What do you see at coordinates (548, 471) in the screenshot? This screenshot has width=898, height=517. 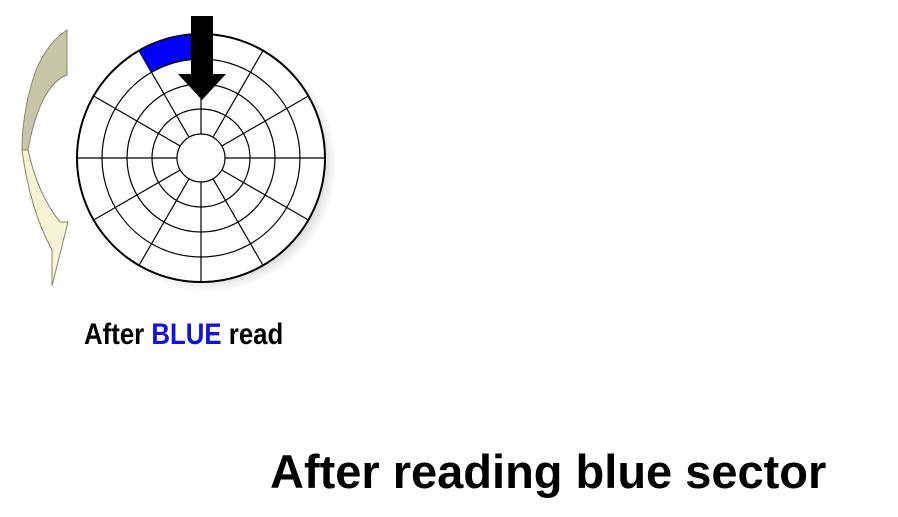 I see `slide-title: After reading blue sector` at bounding box center [548, 471].